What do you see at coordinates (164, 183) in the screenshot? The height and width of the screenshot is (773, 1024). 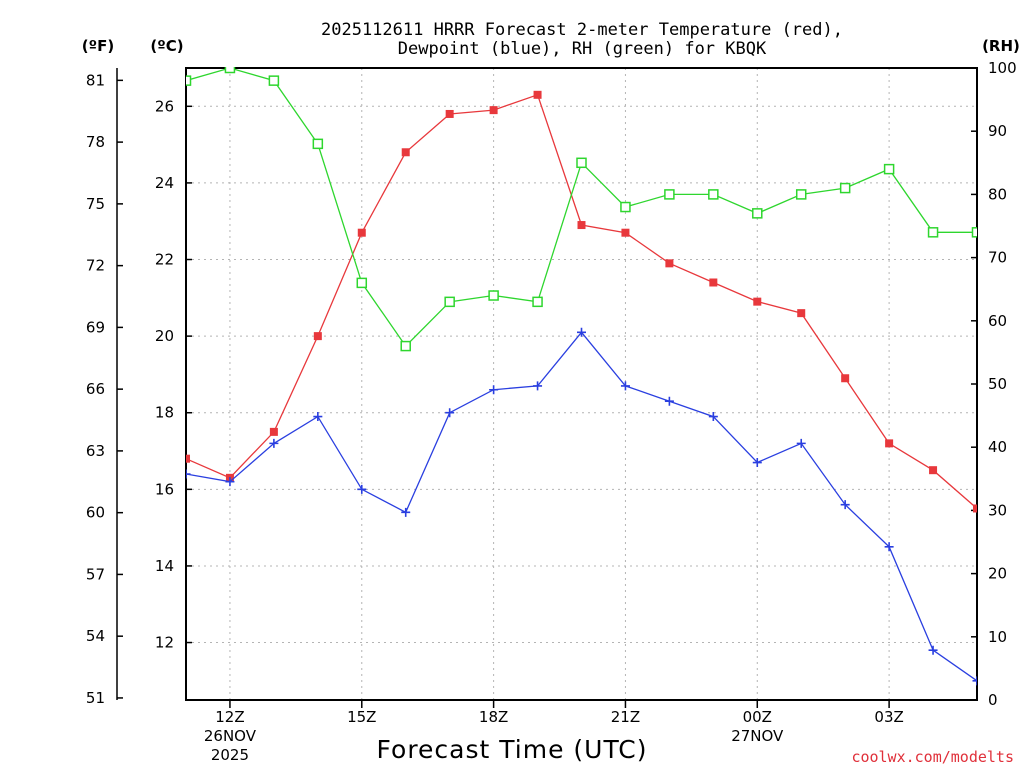 I see `celsius-tick-label: 24` at bounding box center [164, 183].